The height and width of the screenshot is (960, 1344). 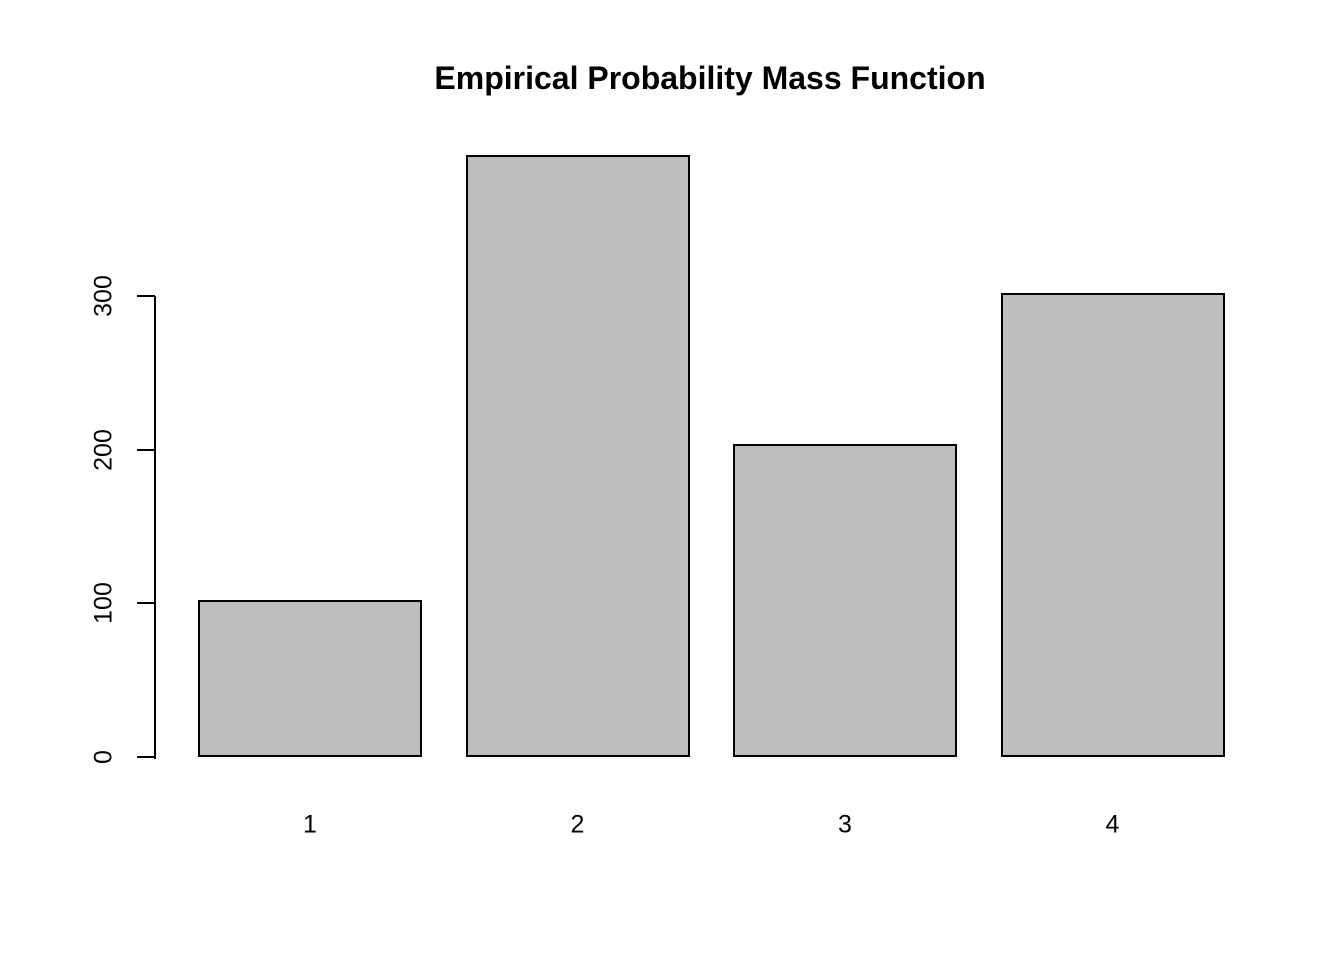 What do you see at coordinates (310, 824) in the screenshot?
I see `x-category-label: 1` at bounding box center [310, 824].